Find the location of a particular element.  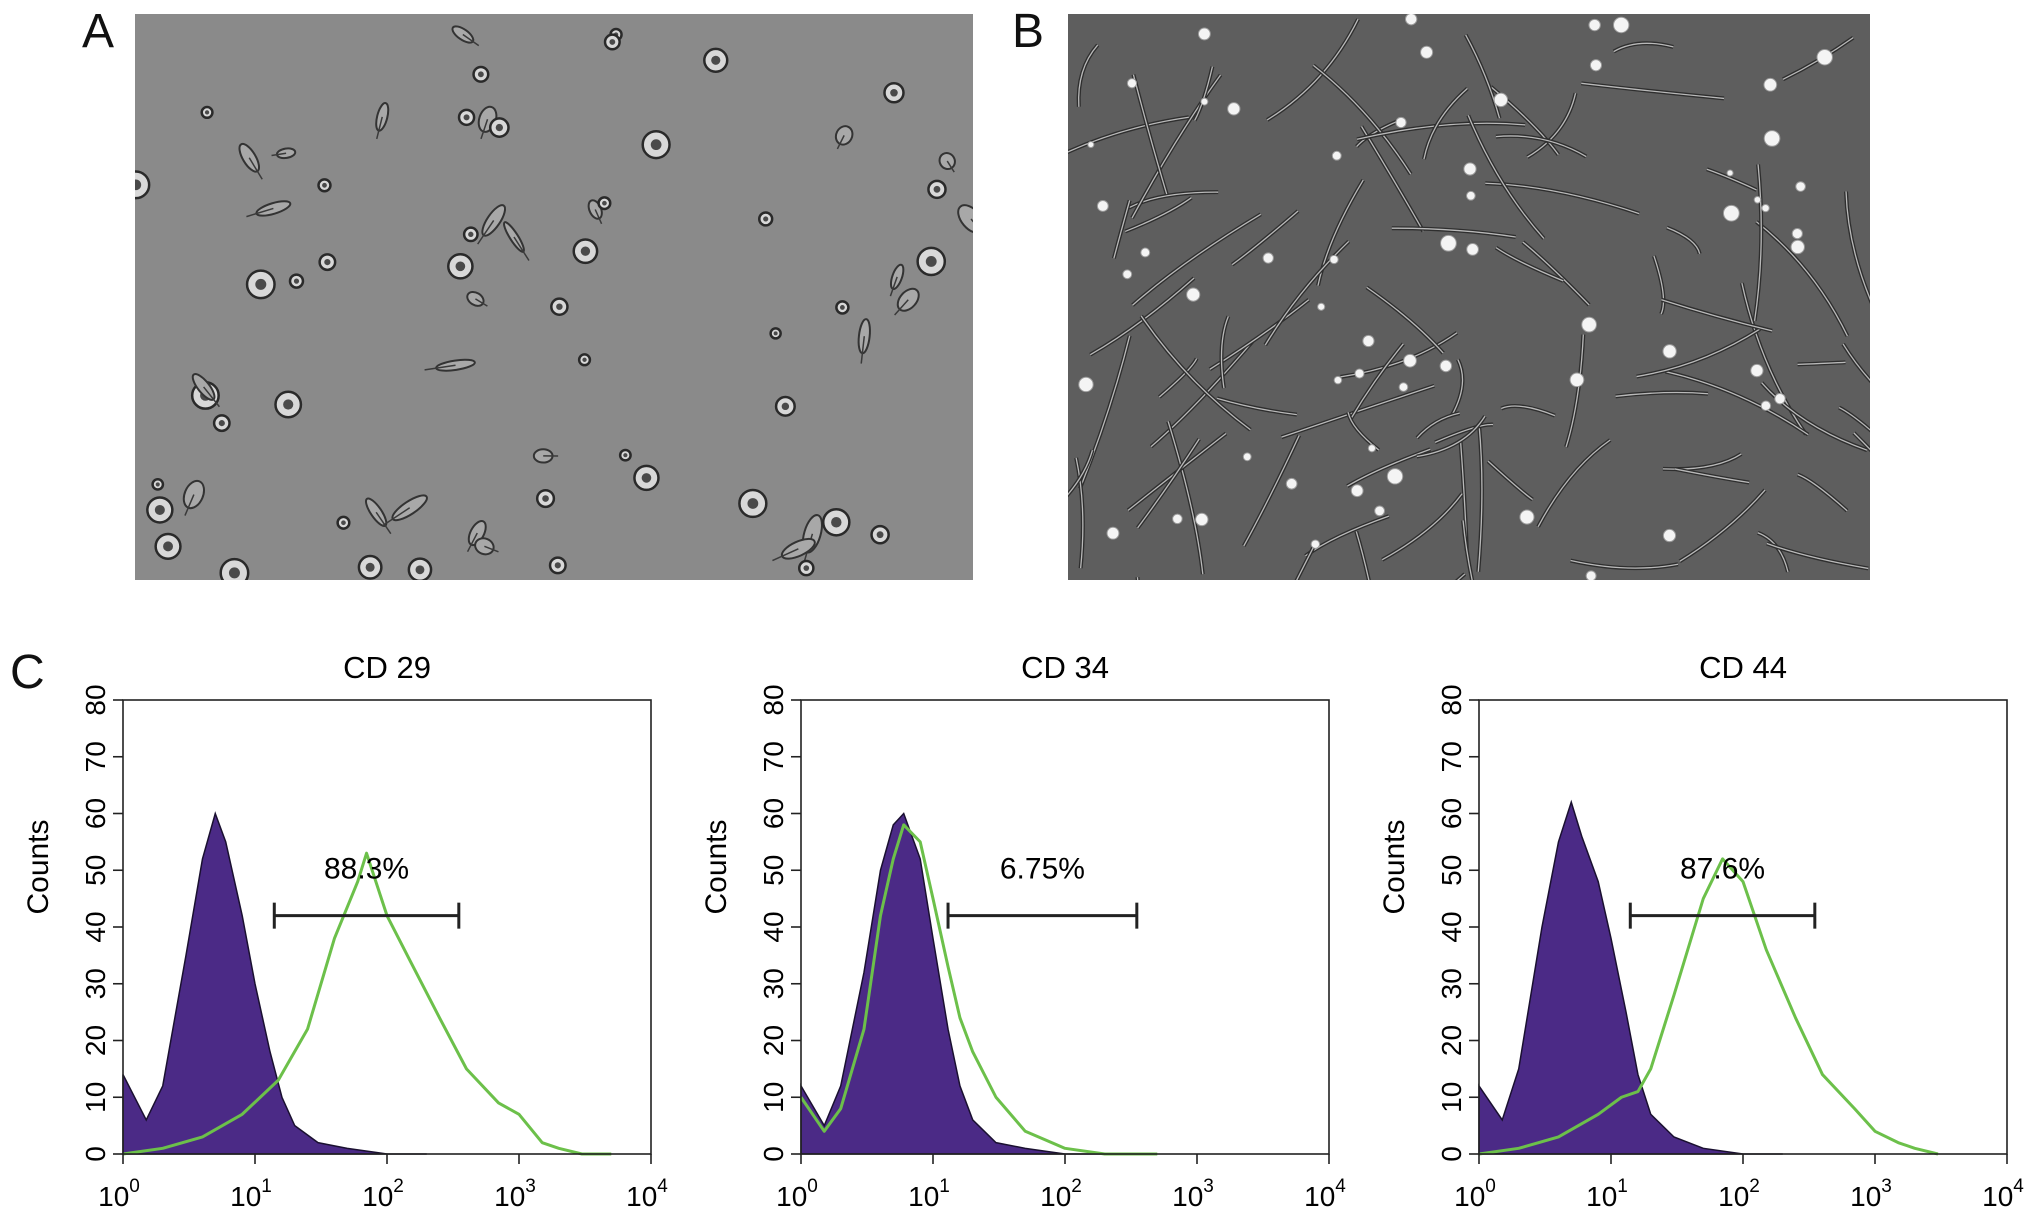

panel-label-a: A is located at coordinates (98, 31).